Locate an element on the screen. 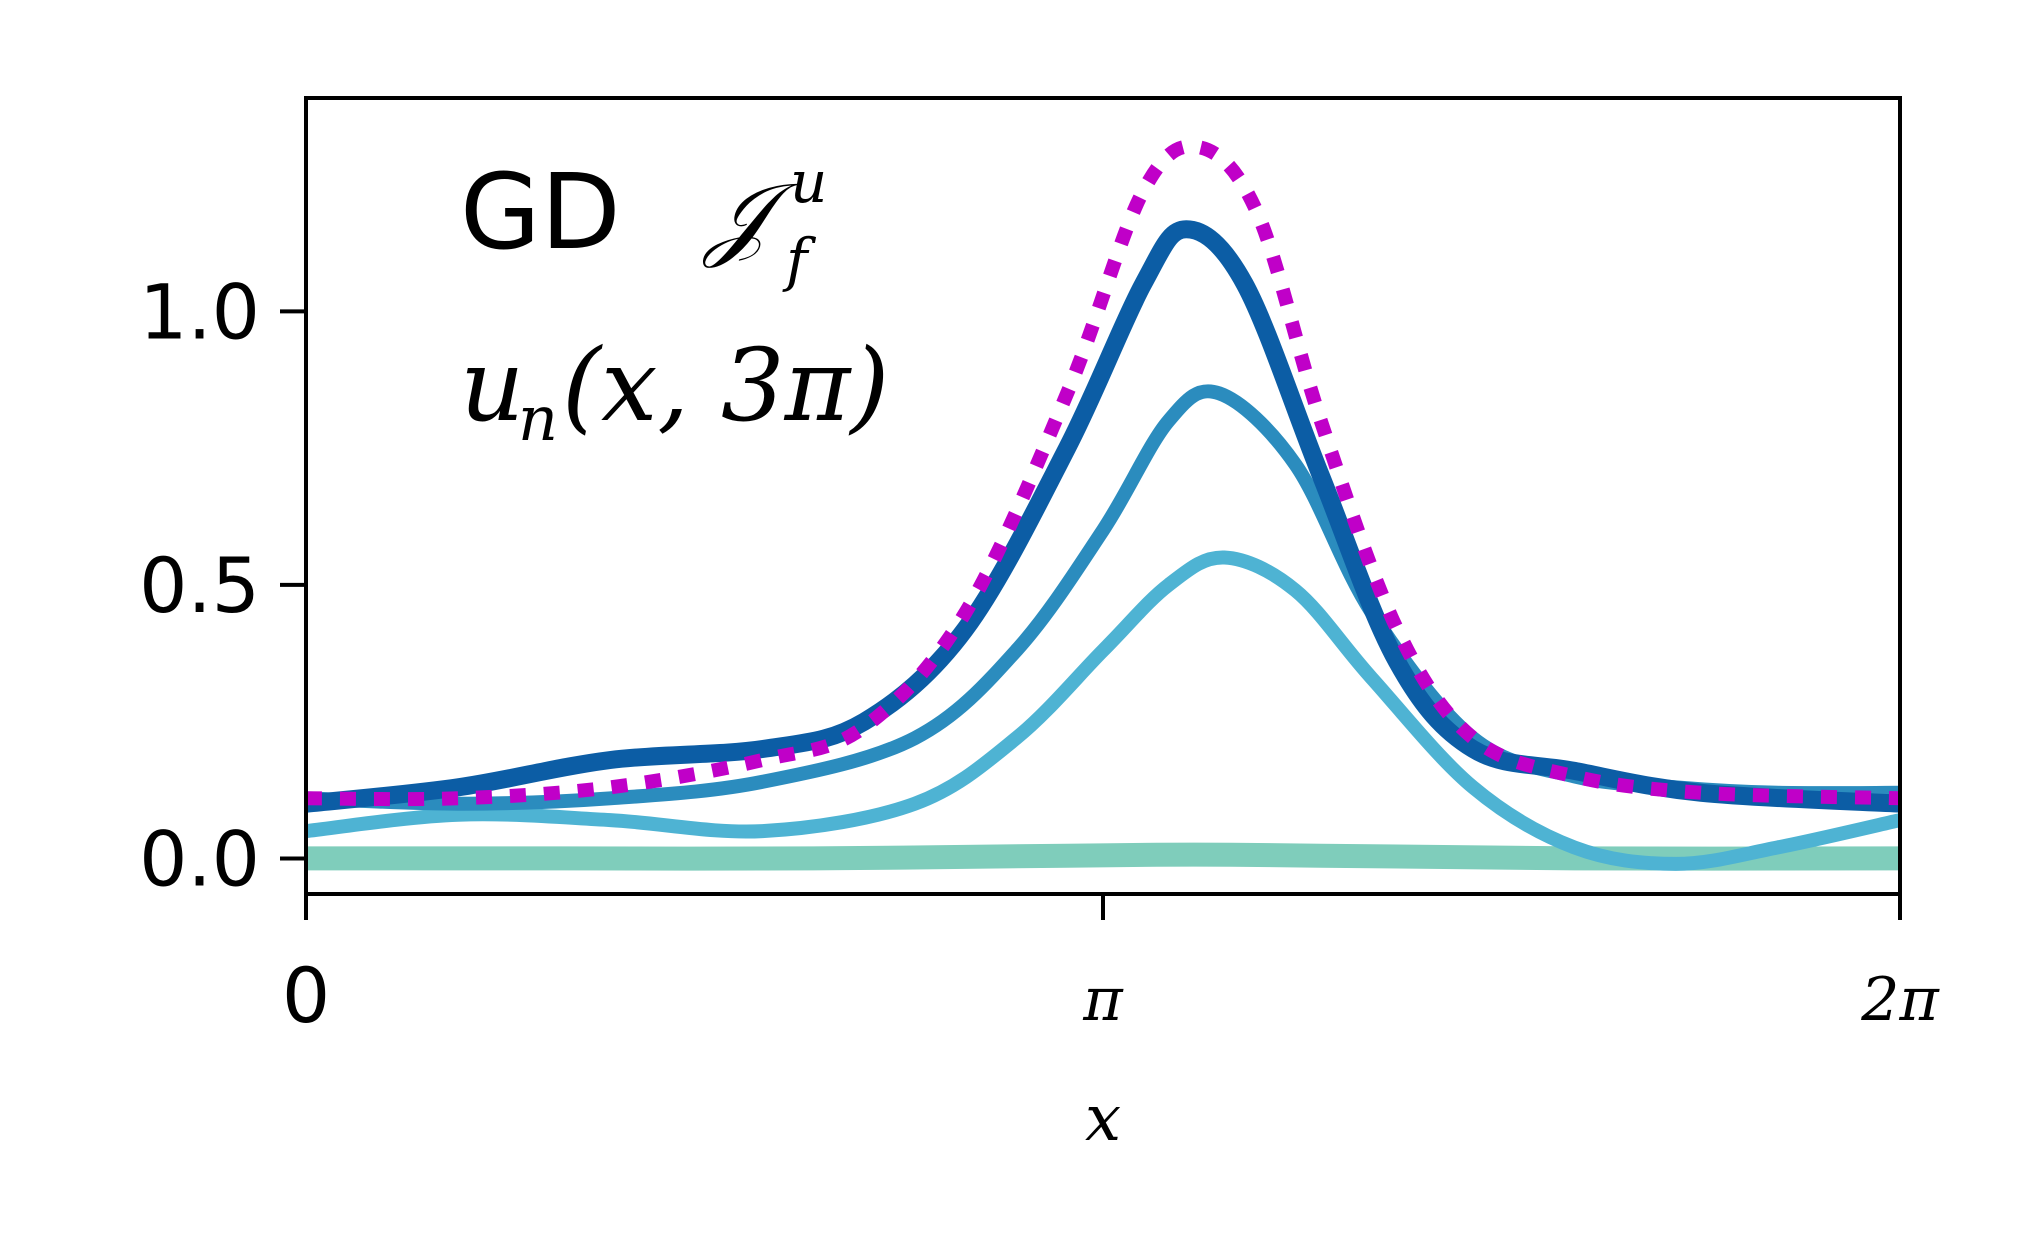 The image size is (2040, 1260). functional-subscript: f is located at coordinates (799, 260).